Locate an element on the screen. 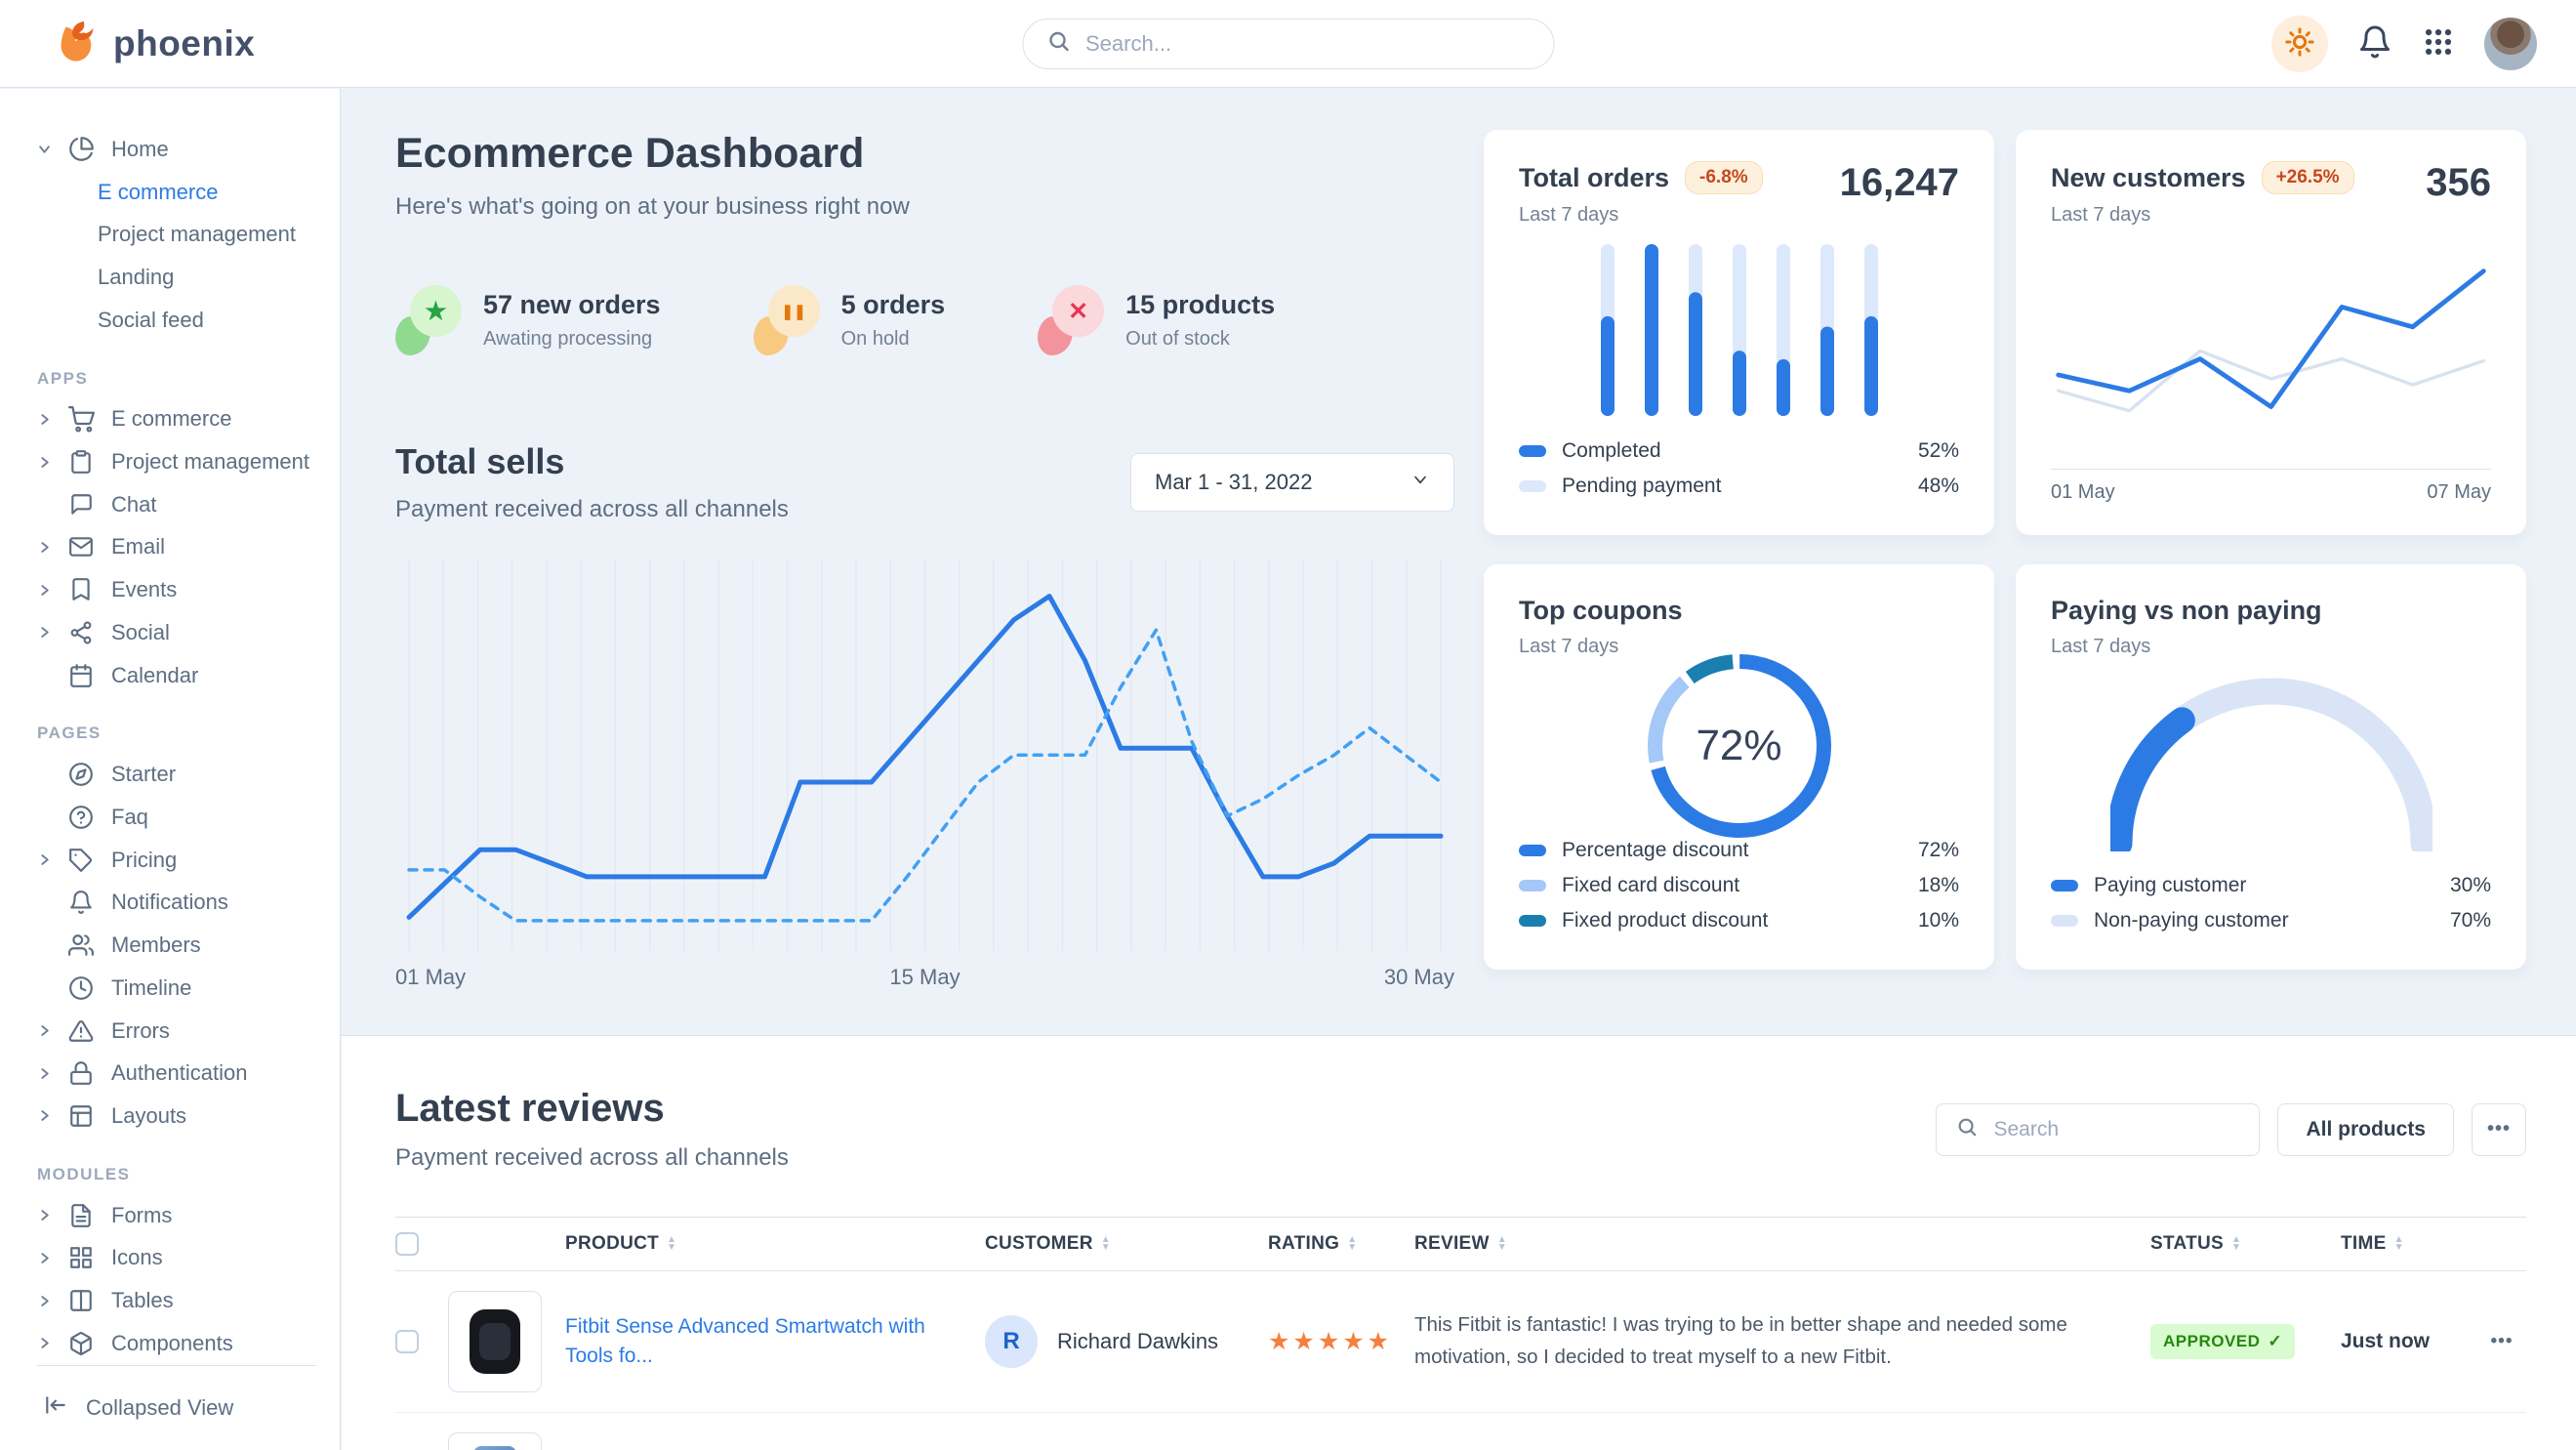 This screenshot has width=2576, height=1450. global-search is located at coordinates (1288, 43).